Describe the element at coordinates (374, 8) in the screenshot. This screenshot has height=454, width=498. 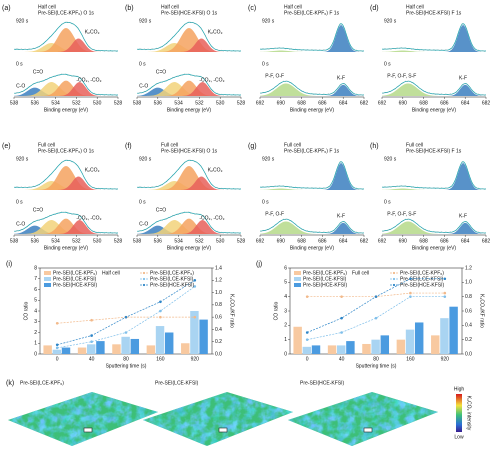
I see `panel-label: (d)` at that location.